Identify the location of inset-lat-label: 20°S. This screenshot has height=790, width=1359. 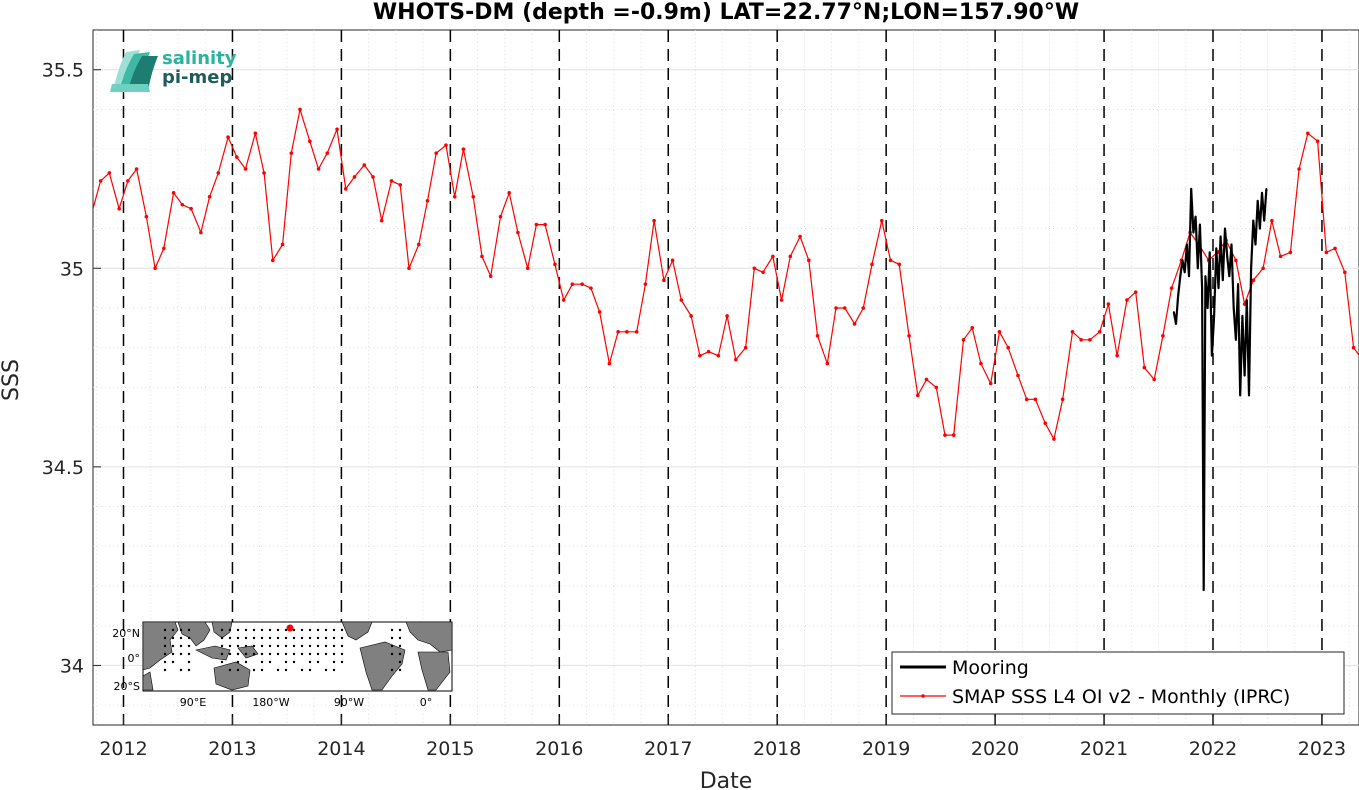
(127, 686).